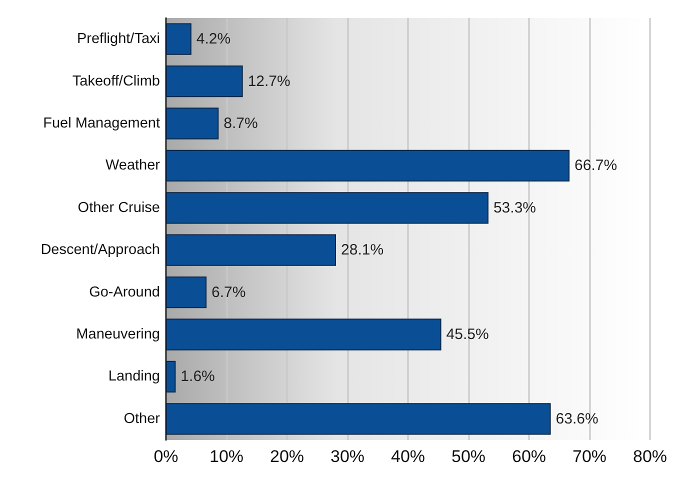 This screenshot has height=478, width=685. I want to click on data-label: 12.7%, so click(269, 81).